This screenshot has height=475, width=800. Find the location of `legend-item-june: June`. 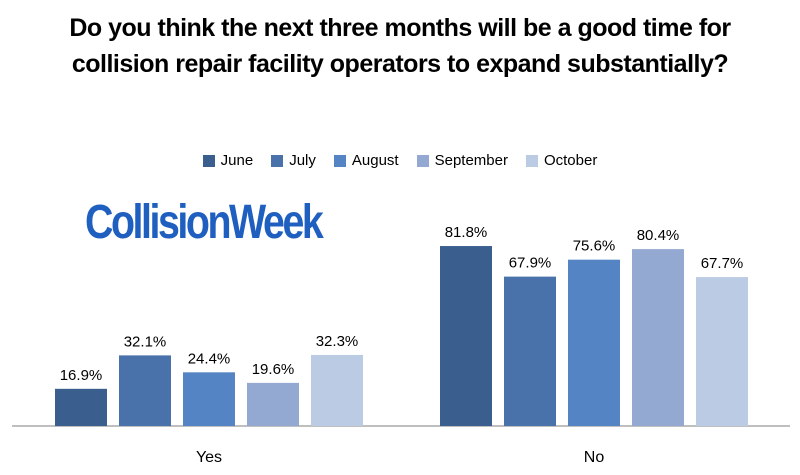

legend-item-june: June is located at coordinates (228, 160).